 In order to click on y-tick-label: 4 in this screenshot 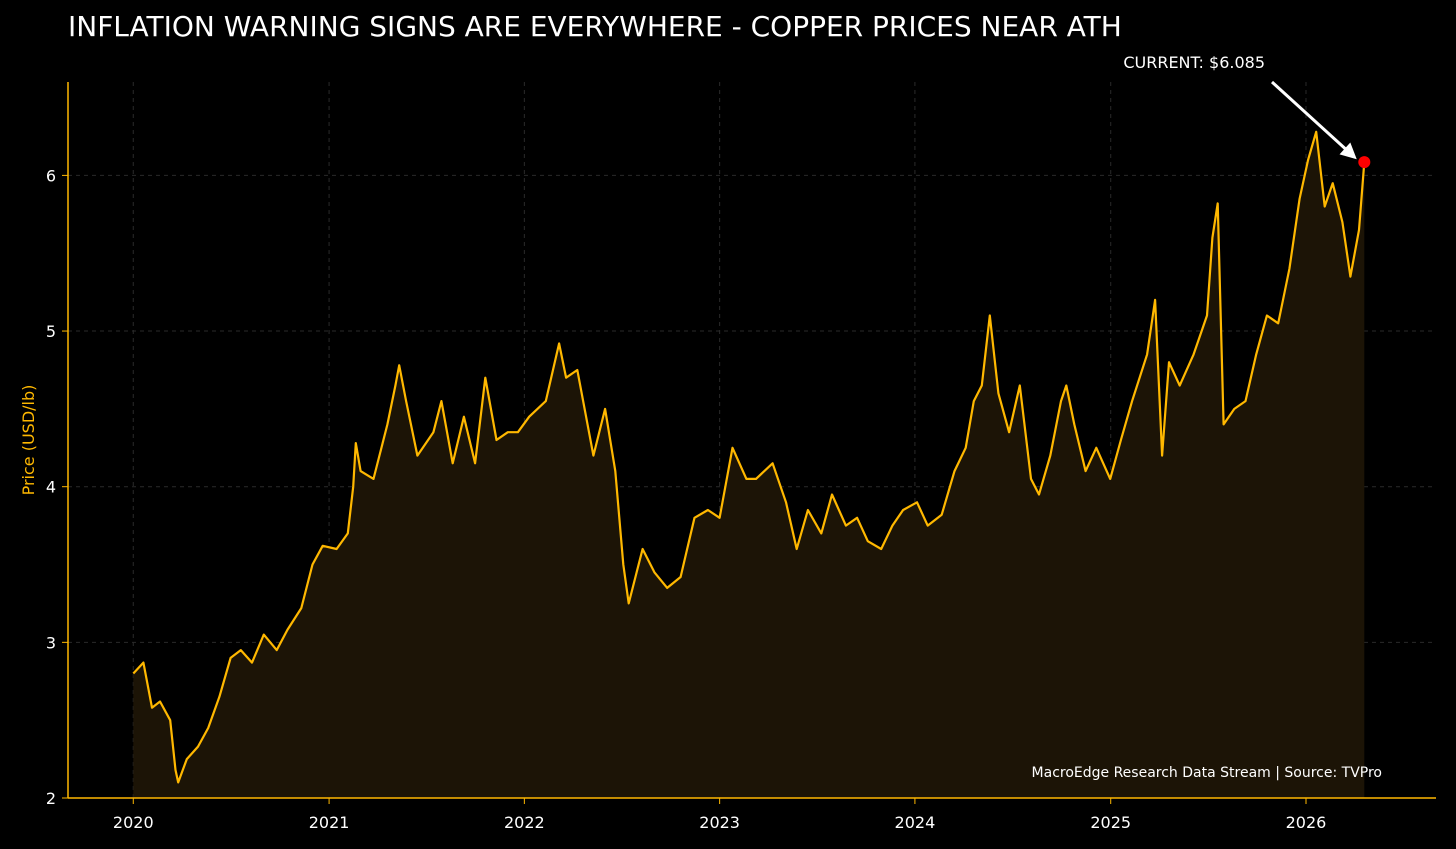, I will do `click(51, 487)`.